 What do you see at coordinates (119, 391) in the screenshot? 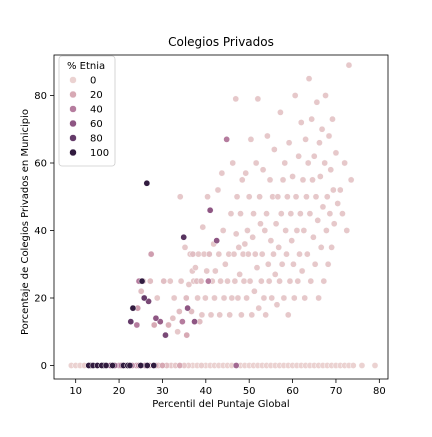
I see `x-tick-label: 20` at bounding box center [119, 391].